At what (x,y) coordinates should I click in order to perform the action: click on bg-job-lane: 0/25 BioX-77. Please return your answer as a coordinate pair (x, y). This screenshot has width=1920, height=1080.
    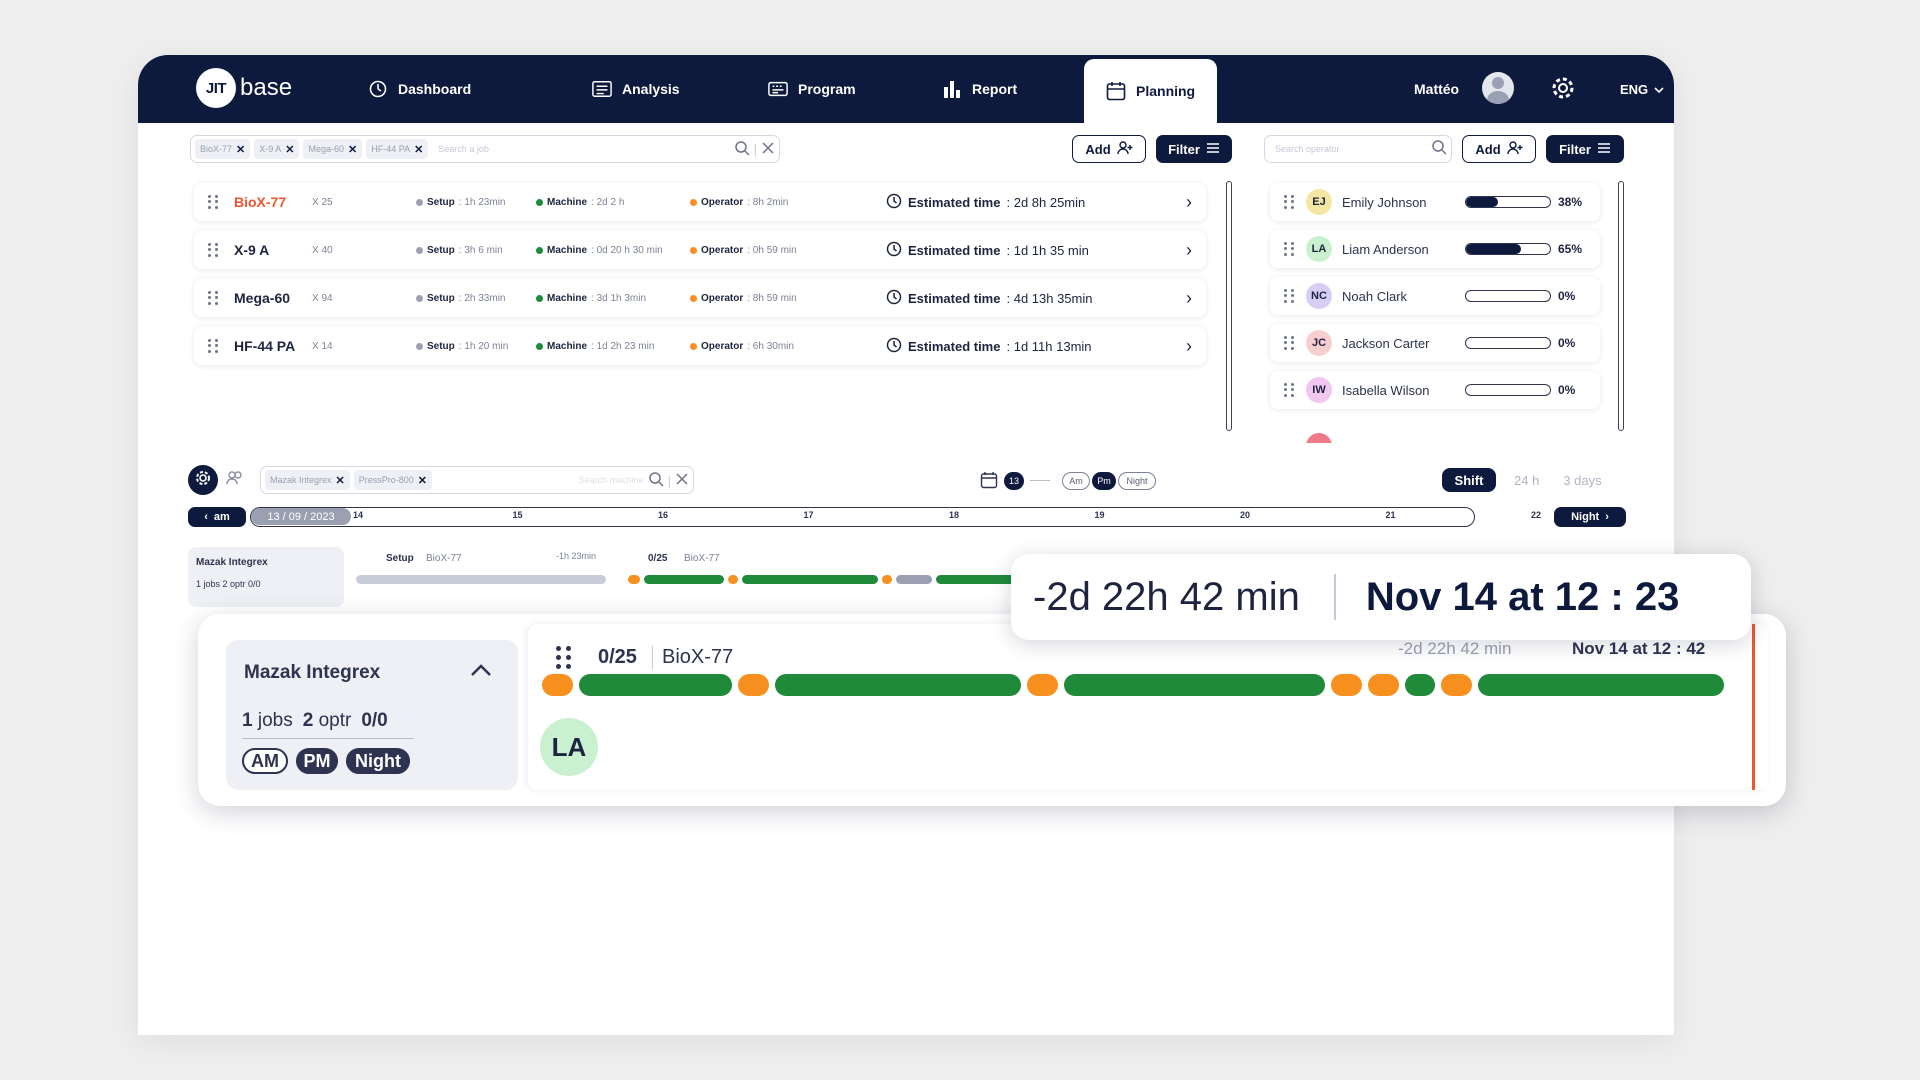
    Looking at the image, I should click on (828, 567).